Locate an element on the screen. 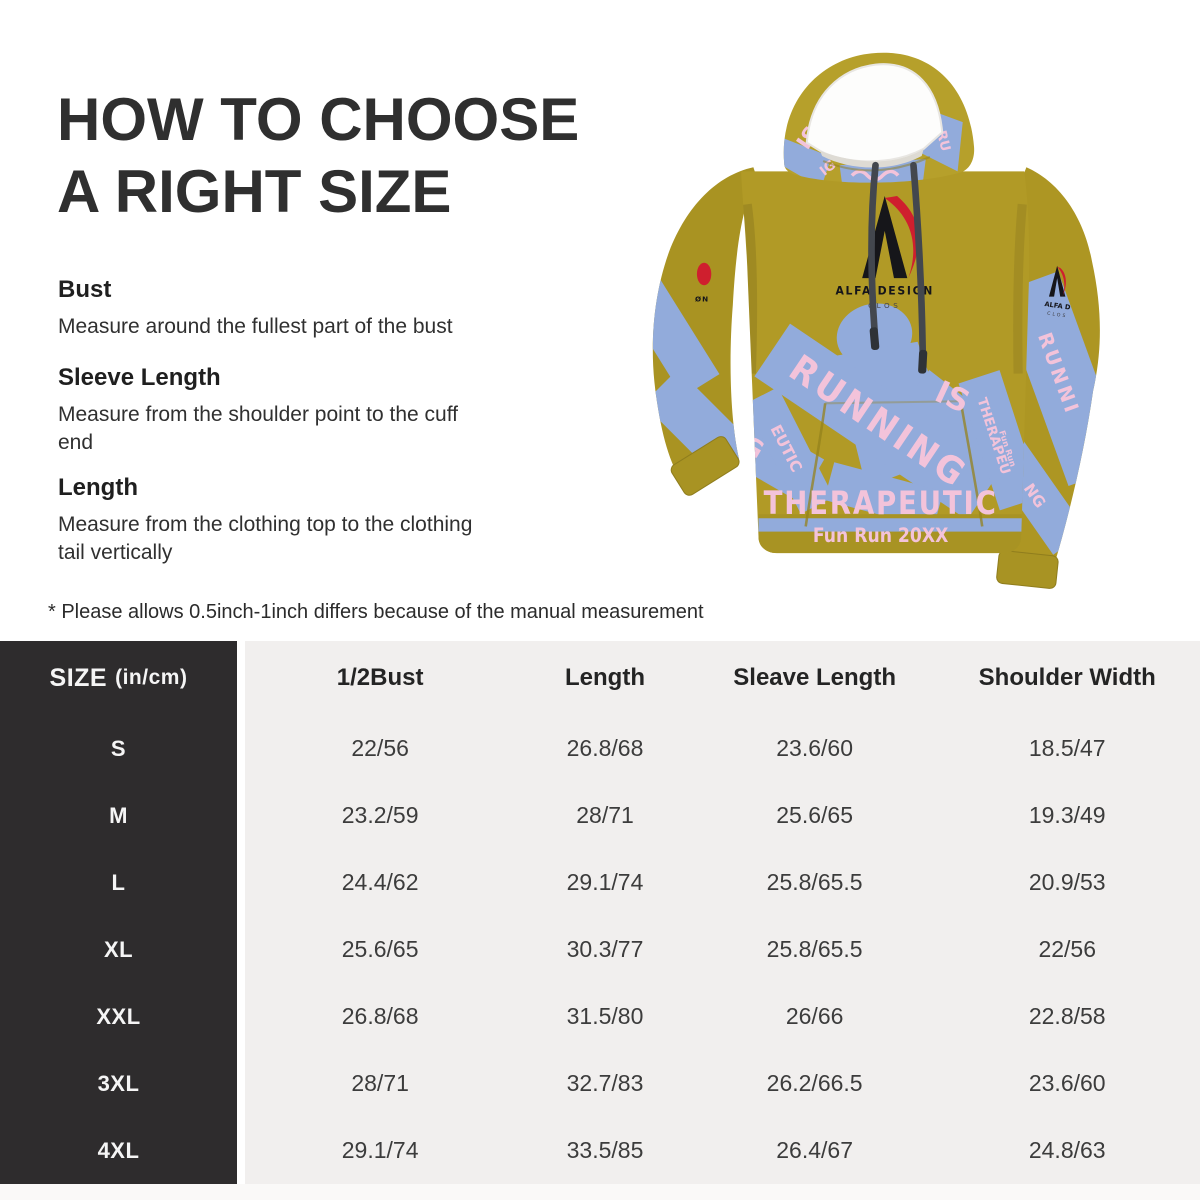 The height and width of the screenshot is (1200, 1200). therapeutic-text: THERAPEUTIC is located at coordinates (881, 503).